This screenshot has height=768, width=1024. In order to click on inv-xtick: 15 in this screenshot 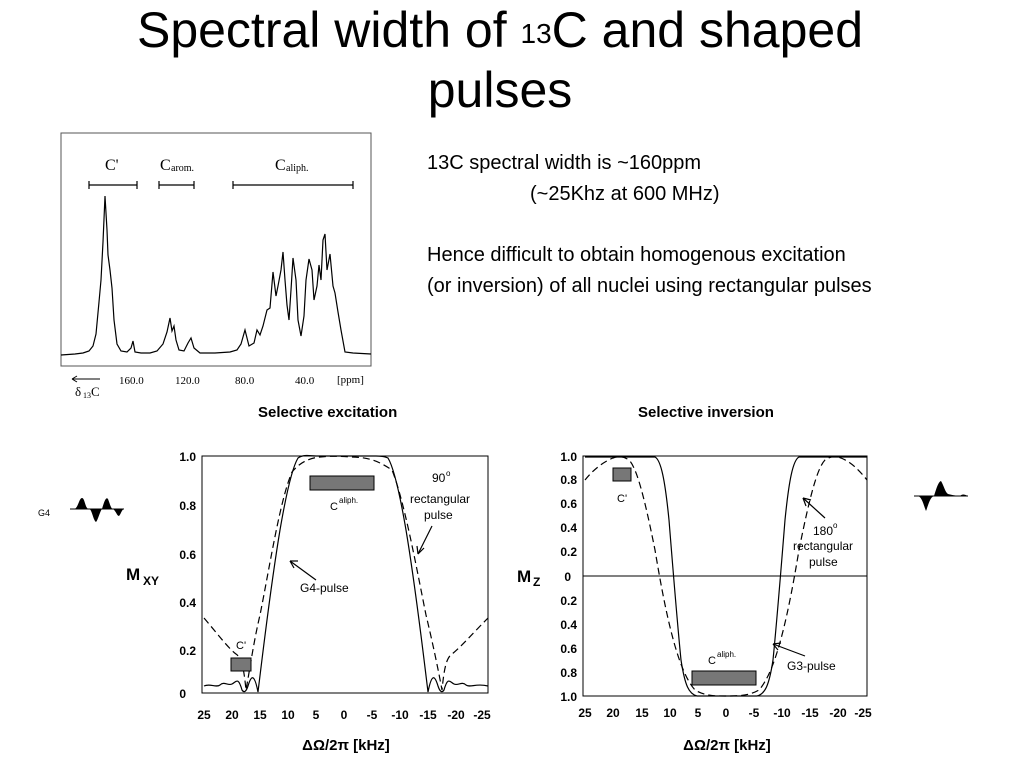, I will do `click(642, 713)`.